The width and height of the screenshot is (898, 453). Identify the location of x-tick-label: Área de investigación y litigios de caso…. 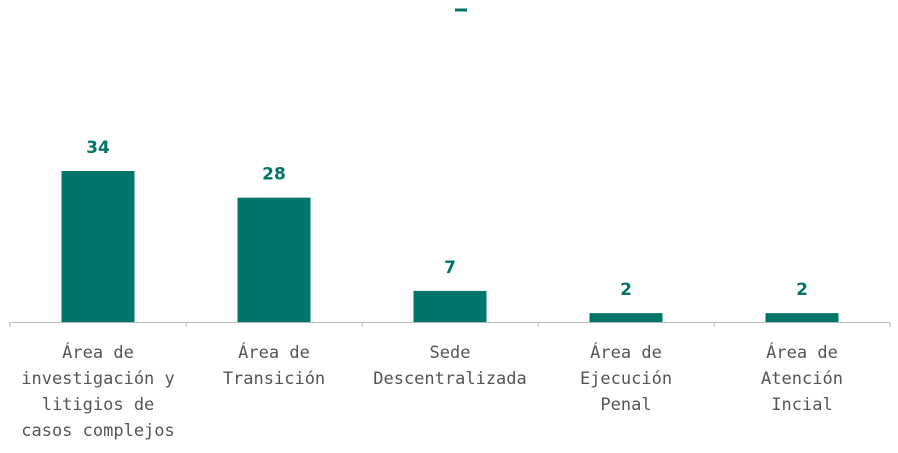
(98, 392).